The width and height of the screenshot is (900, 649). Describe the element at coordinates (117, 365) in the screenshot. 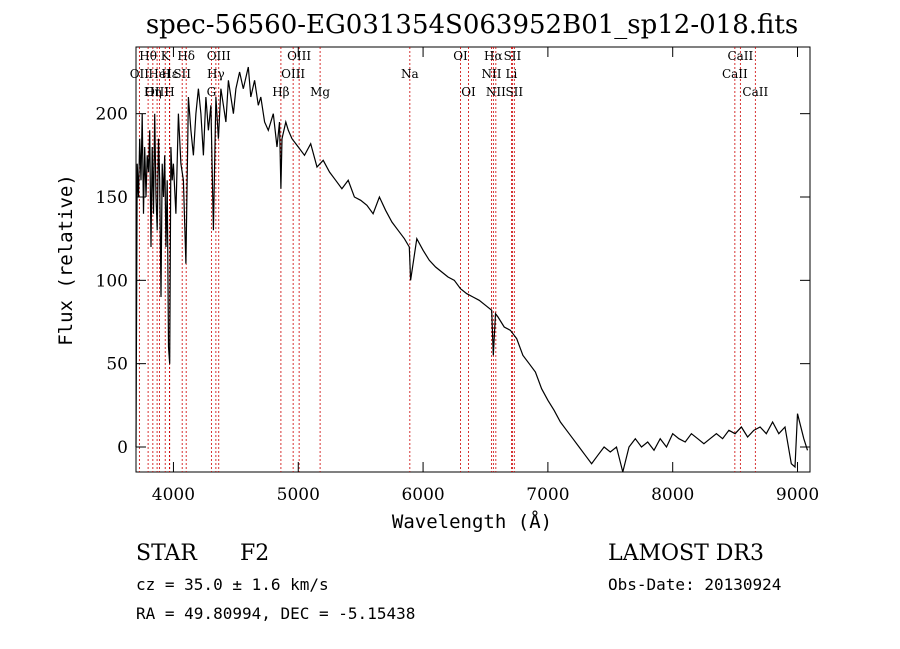

I see `y-tick-label: 50` at that location.